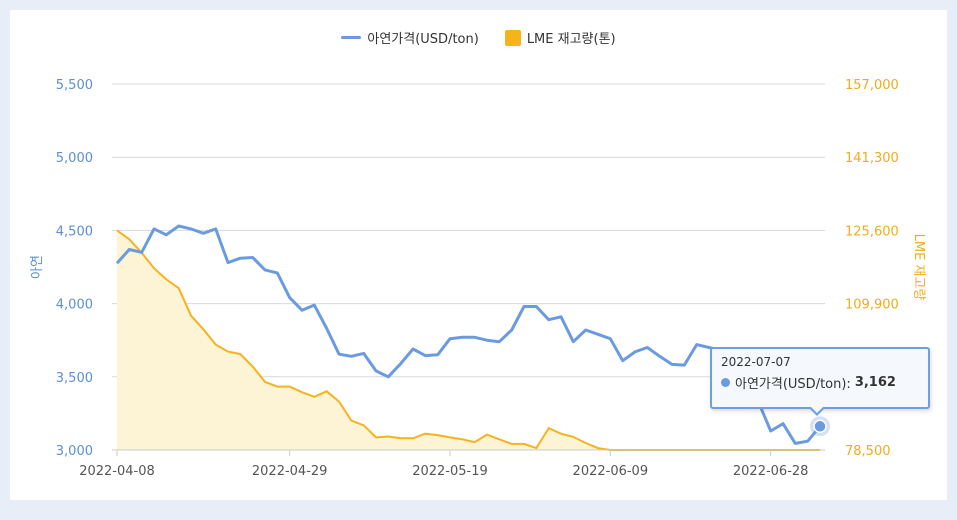 This screenshot has height=520, width=957. I want to click on y-left-axis-title: 아연, so click(37, 267).